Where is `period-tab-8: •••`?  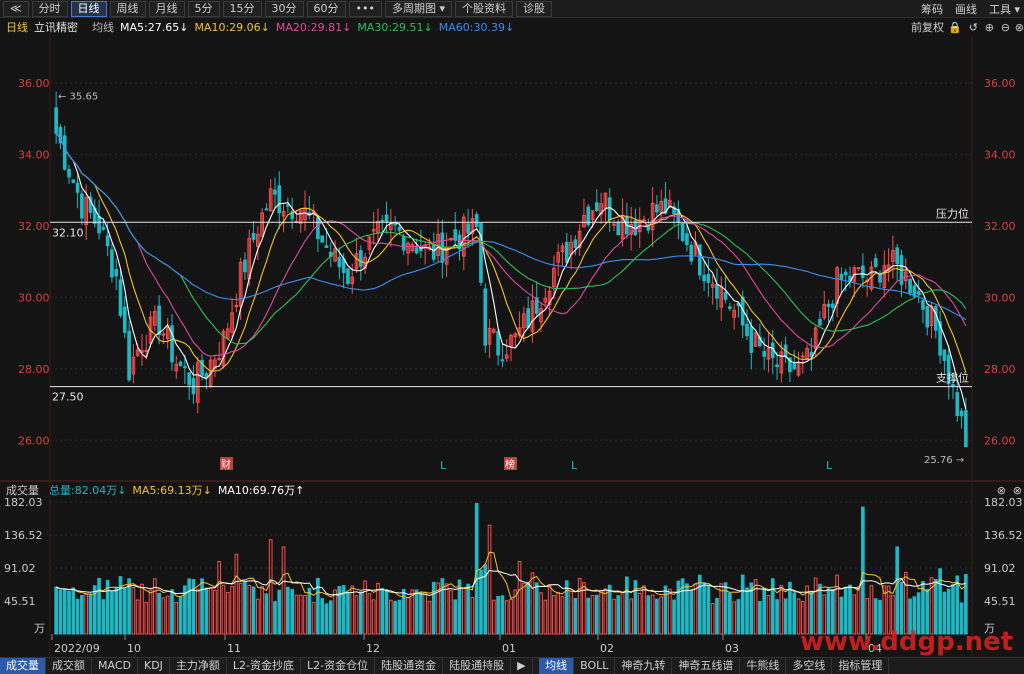 period-tab-8: ••• is located at coordinates (365, 8).